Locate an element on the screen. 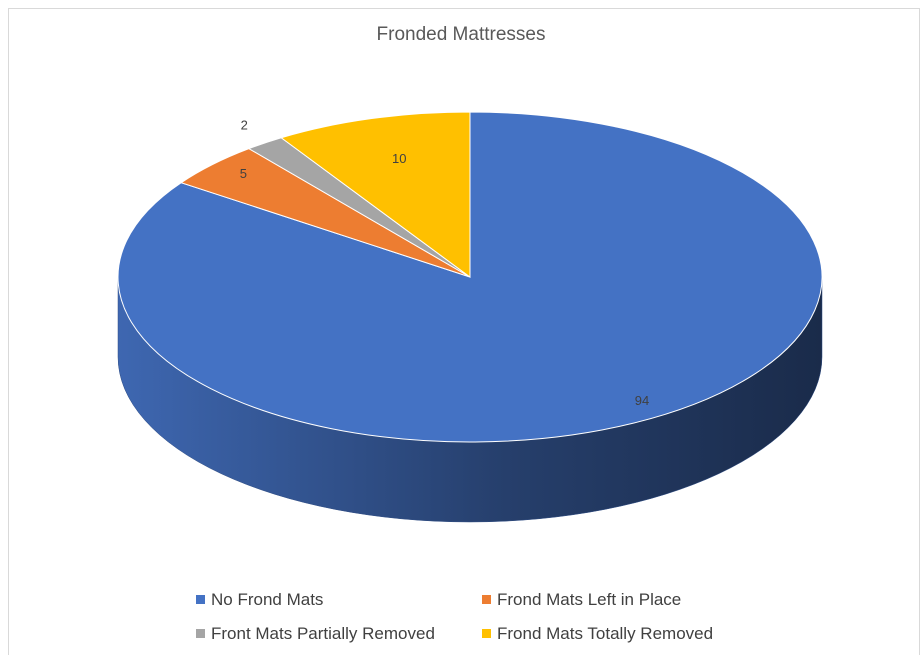 The height and width of the screenshot is (655, 922). data-label: 10 is located at coordinates (399, 158).